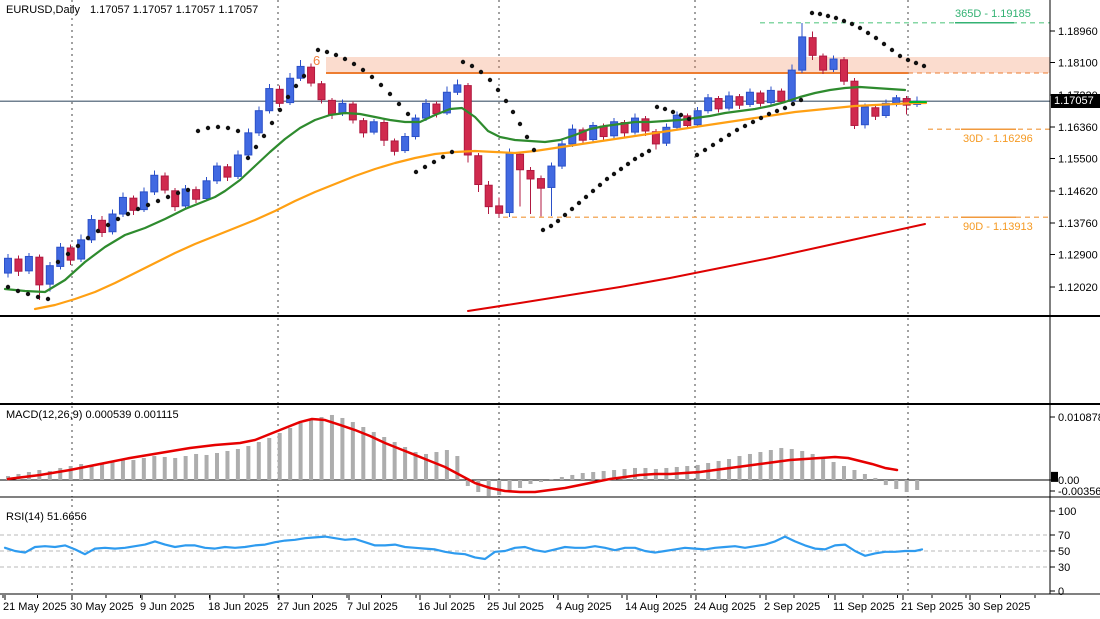  What do you see at coordinates (1078, 256) in the screenshot?
I see `price-axis-label: 1.12900` at bounding box center [1078, 256].